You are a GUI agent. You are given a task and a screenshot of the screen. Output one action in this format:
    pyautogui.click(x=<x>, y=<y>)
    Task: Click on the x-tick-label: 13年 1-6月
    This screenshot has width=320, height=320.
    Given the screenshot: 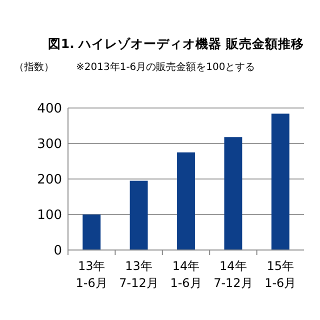 What is the action you would take?
    pyautogui.click(x=92, y=274)
    